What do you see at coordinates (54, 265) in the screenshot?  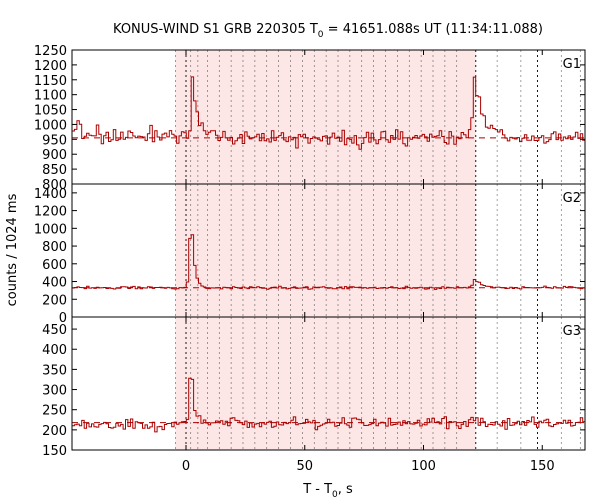 I see `y-tick-label: 600` at bounding box center [54, 265].